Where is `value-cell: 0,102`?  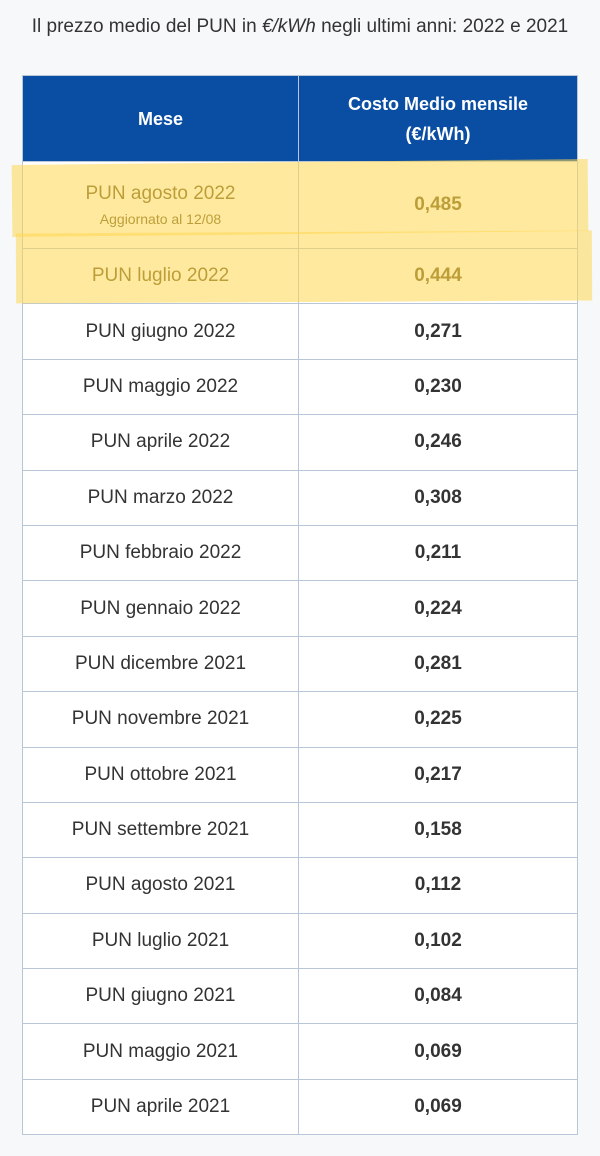 value-cell: 0,102 is located at coordinates (438, 941).